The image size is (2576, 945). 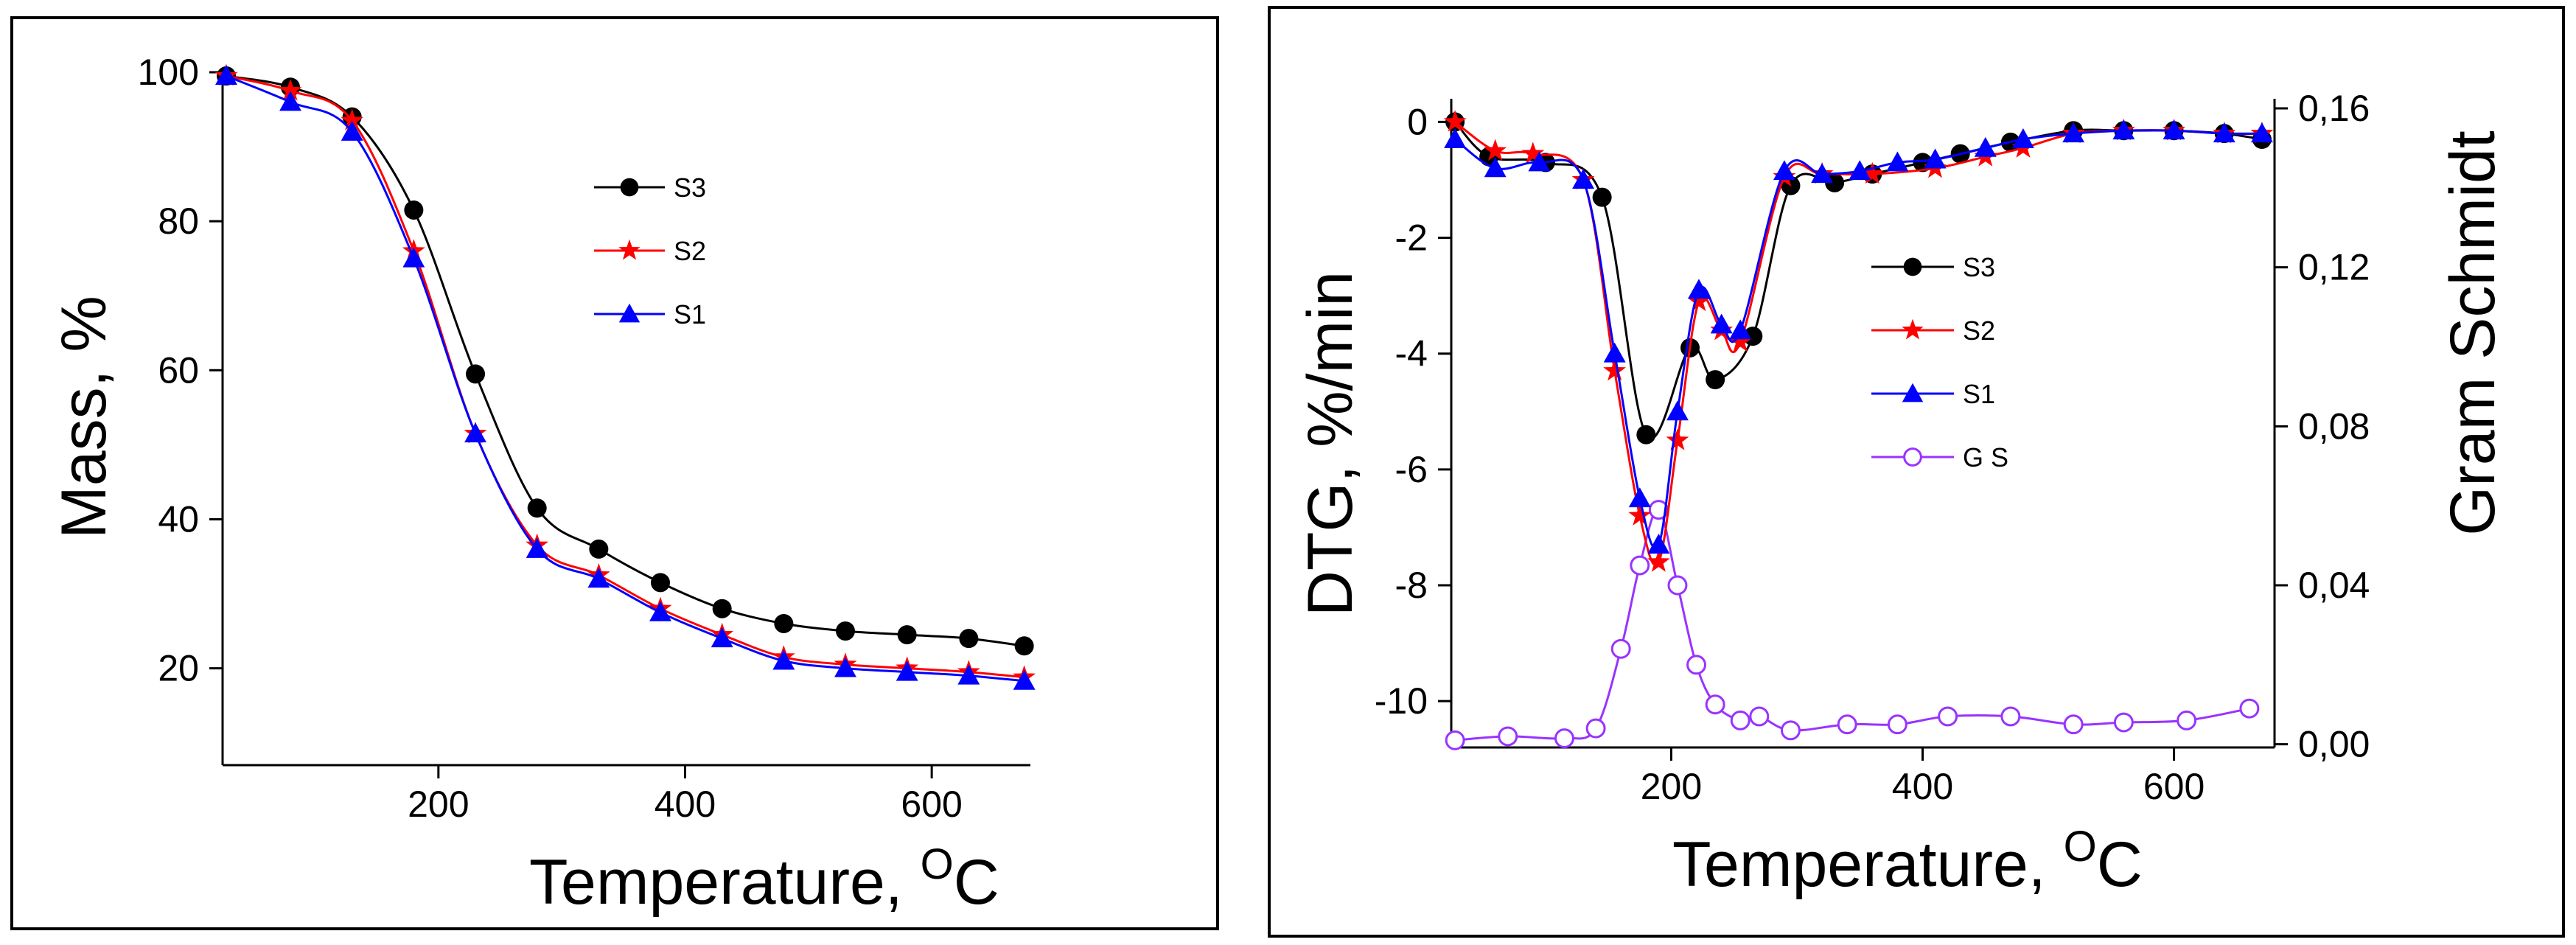 I want to click on legend-label-s2: S2, so click(x=1979, y=330).